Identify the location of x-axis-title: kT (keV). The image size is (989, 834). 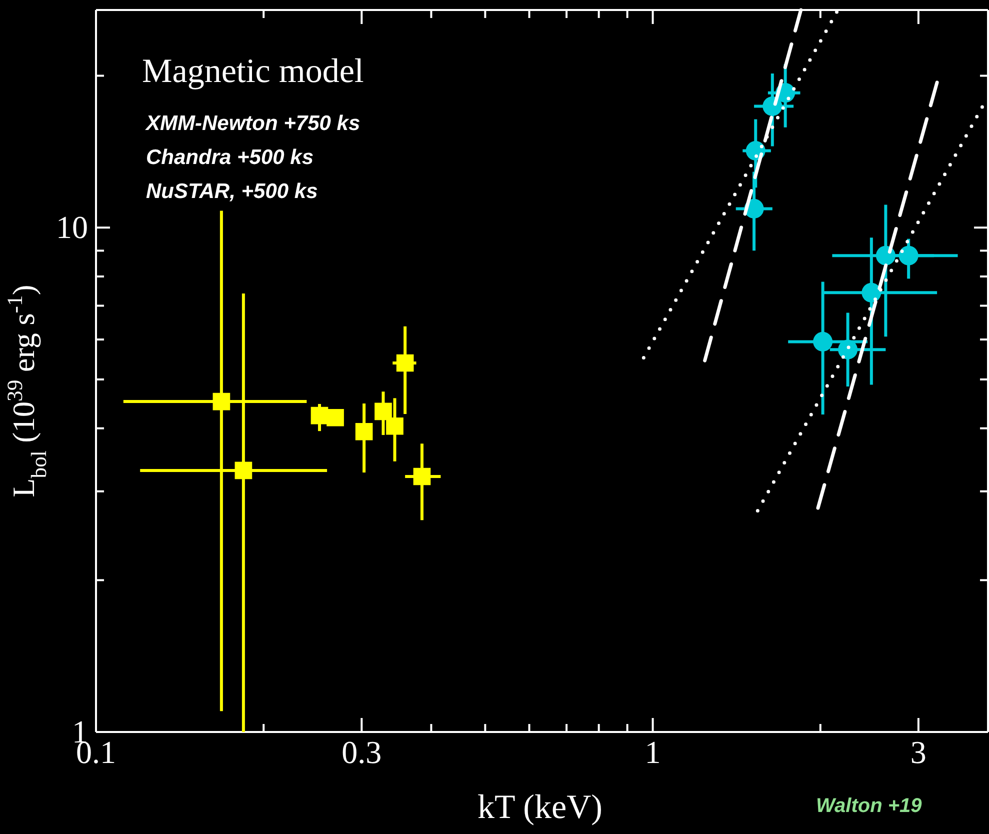
(540, 807).